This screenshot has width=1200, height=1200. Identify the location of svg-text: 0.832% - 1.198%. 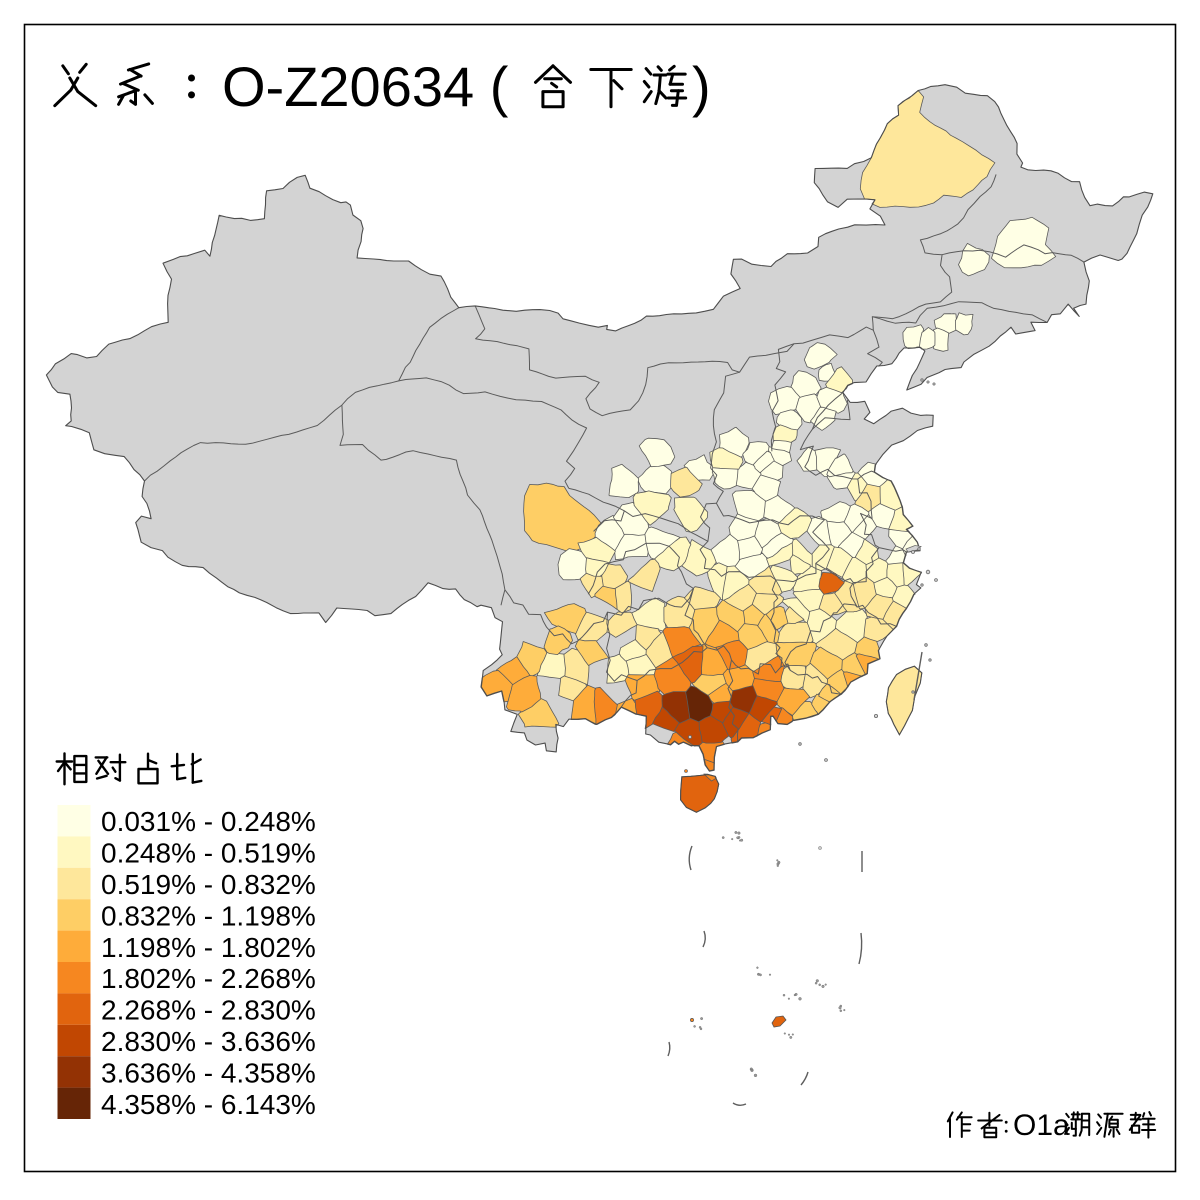
(208, 915).